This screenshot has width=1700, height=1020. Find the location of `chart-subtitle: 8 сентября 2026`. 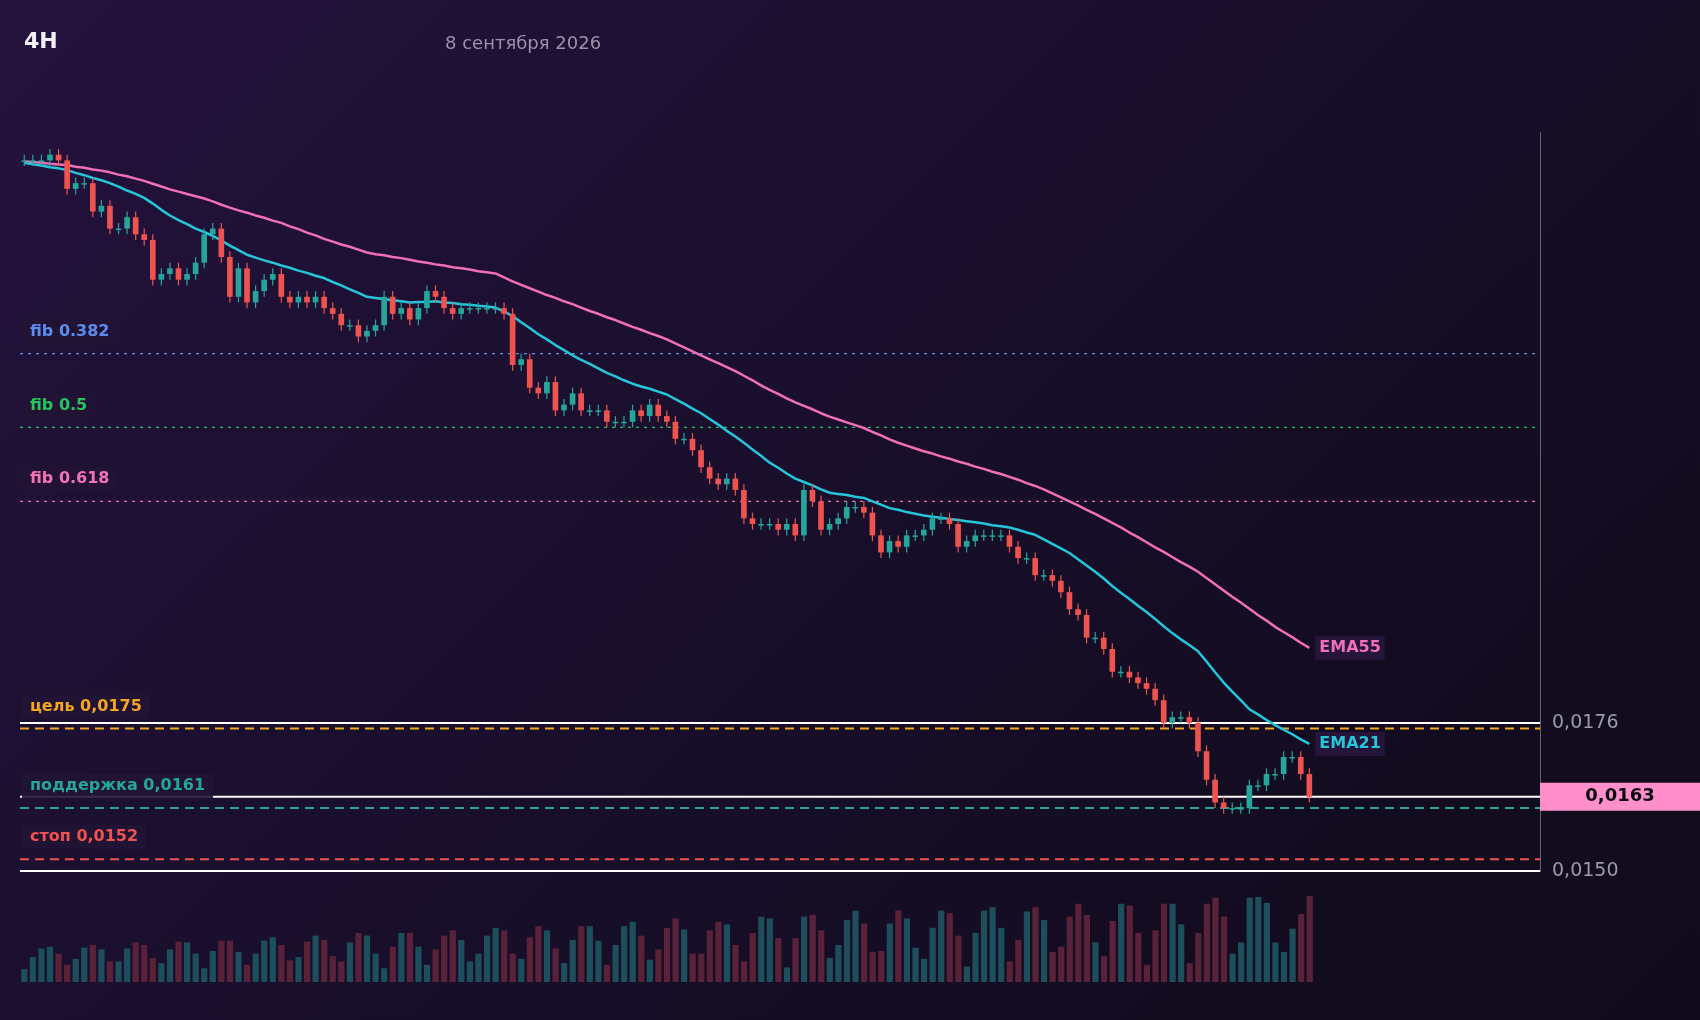

chart-subtitle: 8 сентября 2026 is located at coordinates (523, 42).